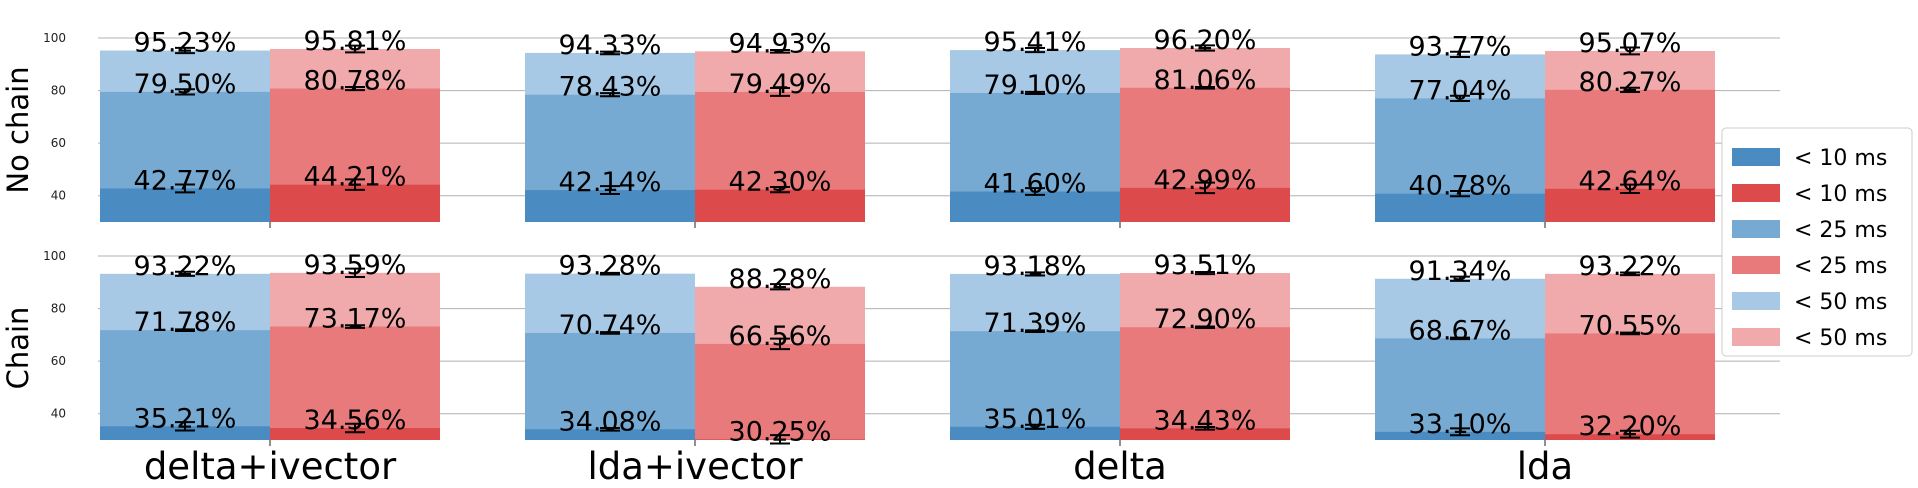 This screenshot has width=1918, height=488. What do you see at coordinates (1035, 184) in the screenshot?
I see `data-label: 41.60%` at bounding box center [1035, 184].